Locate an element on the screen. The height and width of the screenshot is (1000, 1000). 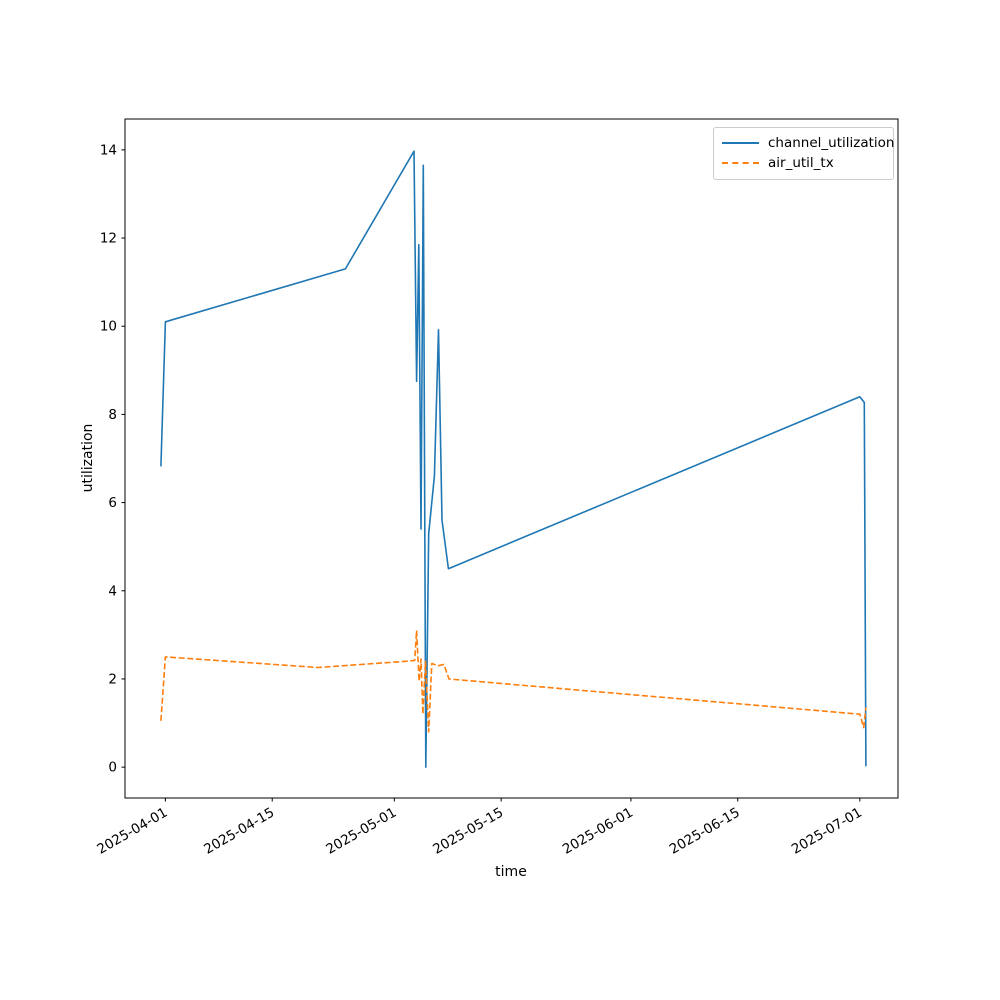
x-tick-label: 2025-05-15 is located at coordinates (468, 831).